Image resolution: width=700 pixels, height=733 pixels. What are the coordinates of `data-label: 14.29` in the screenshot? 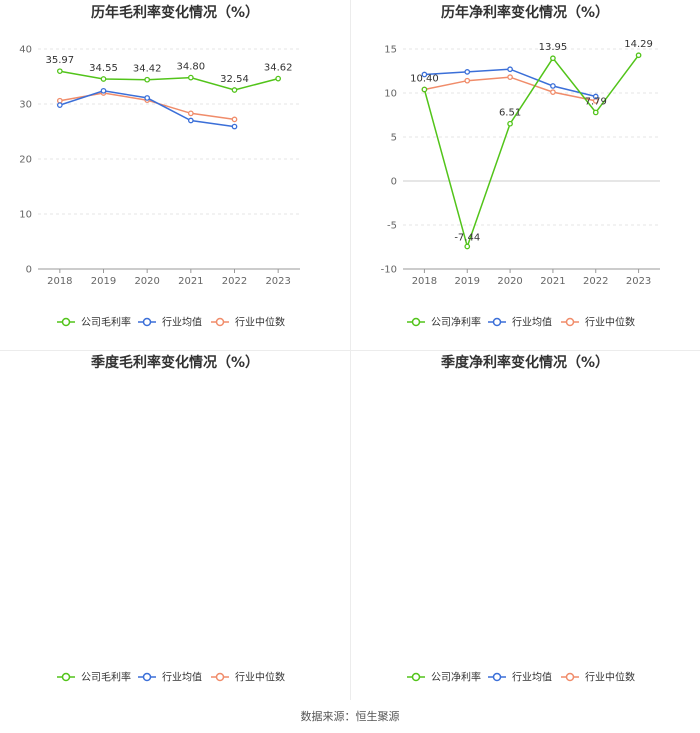 It's located at (638, 44).